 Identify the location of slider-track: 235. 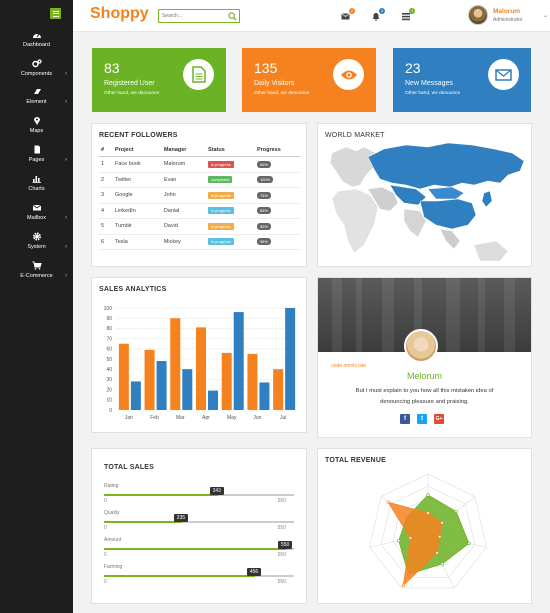
(199, 518).